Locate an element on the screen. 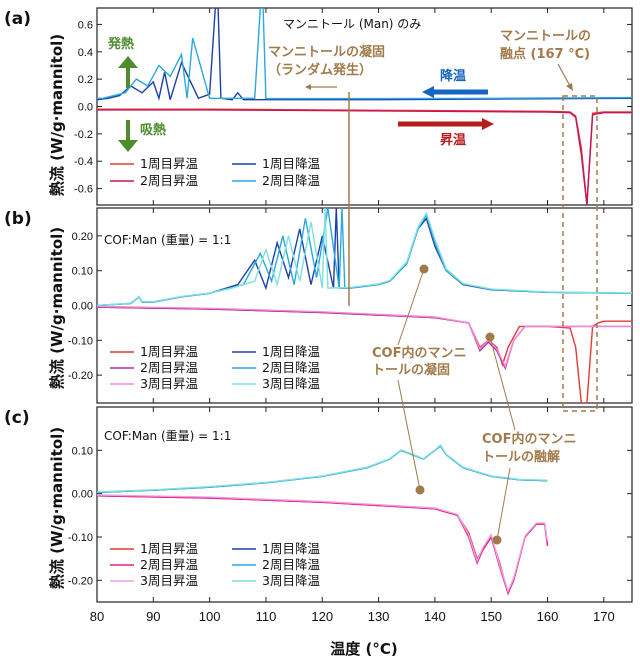  xtick-label: 110 is located at coordinates (266, 616).